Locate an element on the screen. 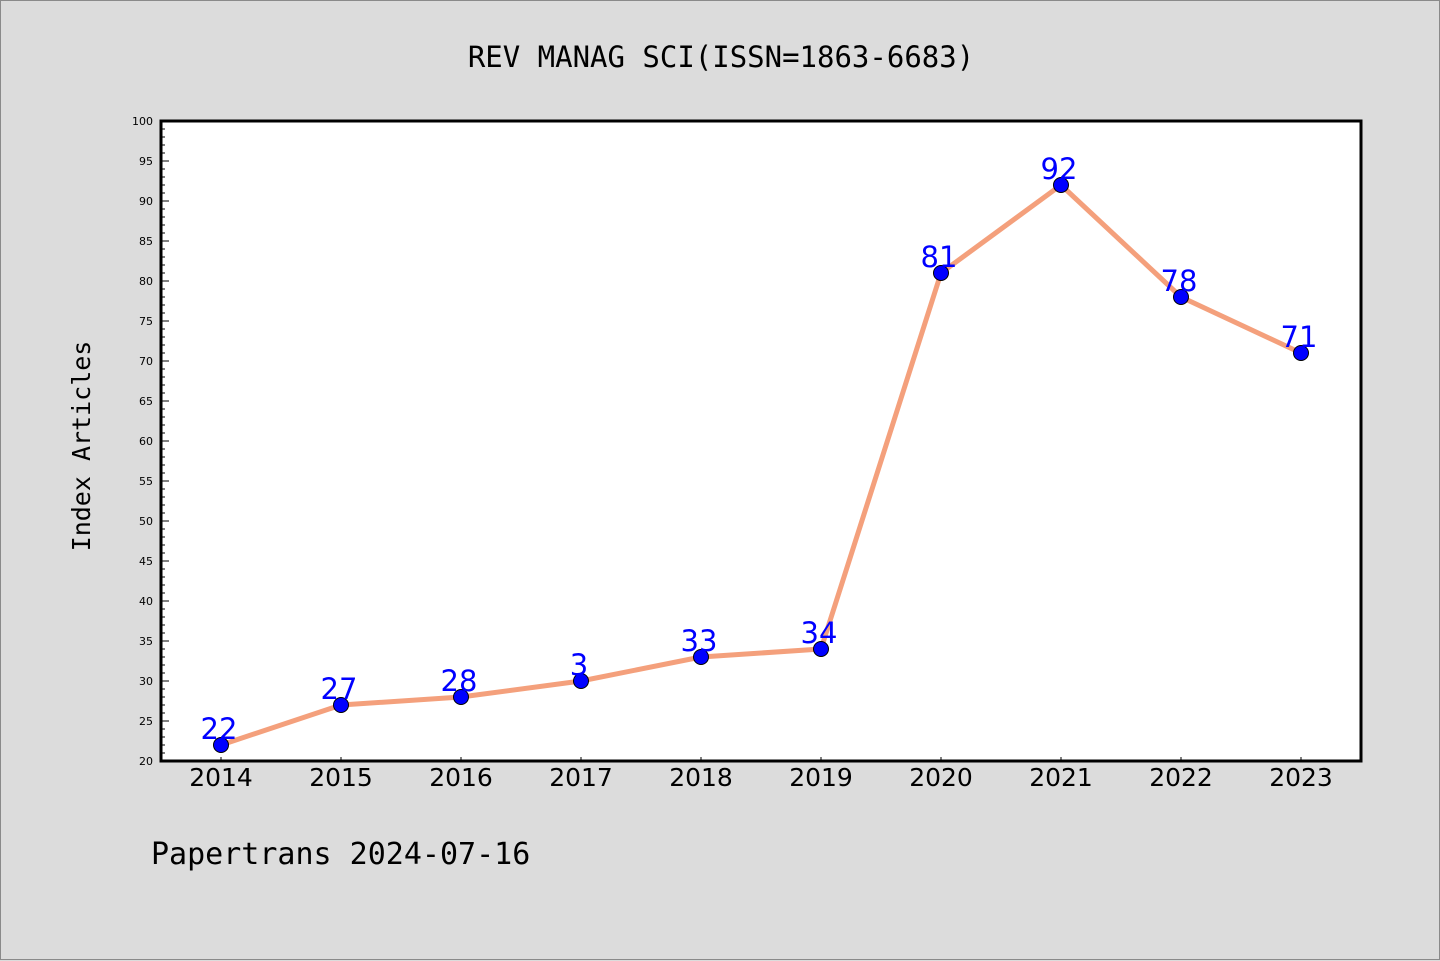 The width and height of the screenshot is (1440, 961). chart-title: REV MANAG SCI(ISSN=1863-6683) is located at coordinates (721, 57).